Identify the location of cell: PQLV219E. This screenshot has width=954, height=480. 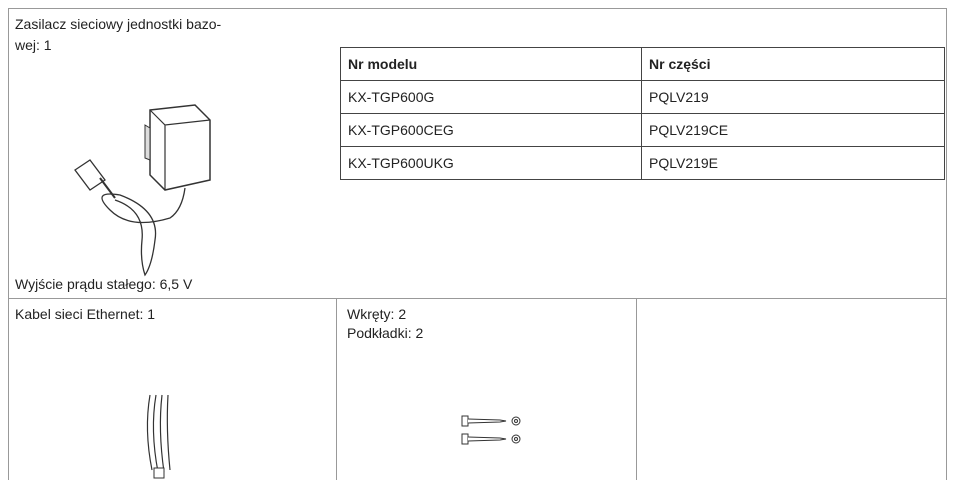
(793, 163).